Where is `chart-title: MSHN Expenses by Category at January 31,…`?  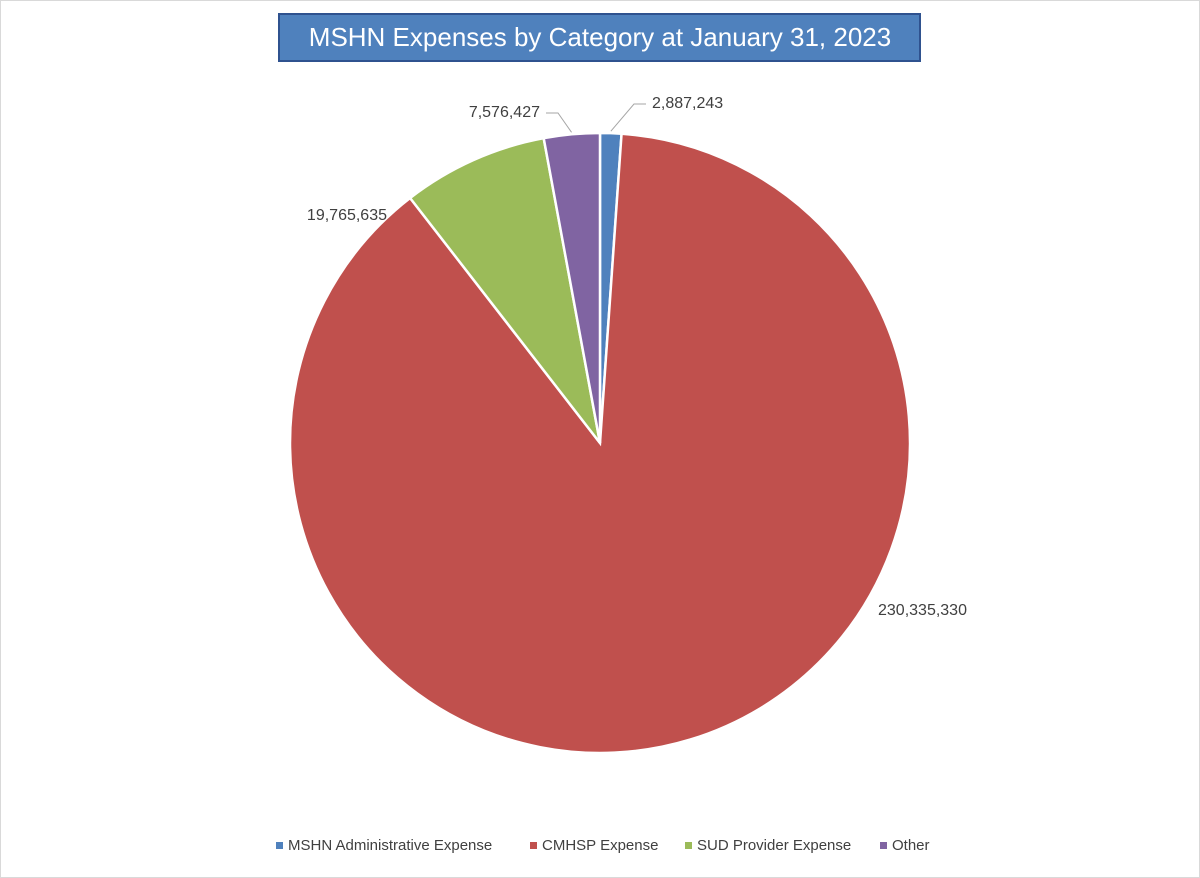
chart-title: MSHN Expenses by Category at January 31,… is located at coordinates (600, 37).